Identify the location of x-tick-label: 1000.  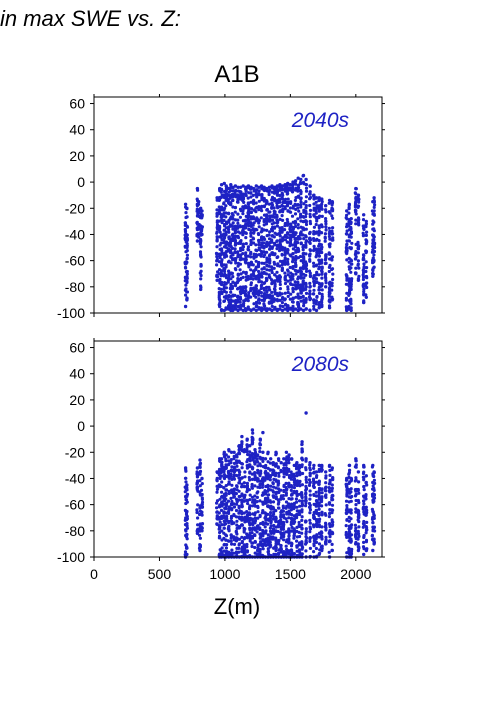
(224, 574).